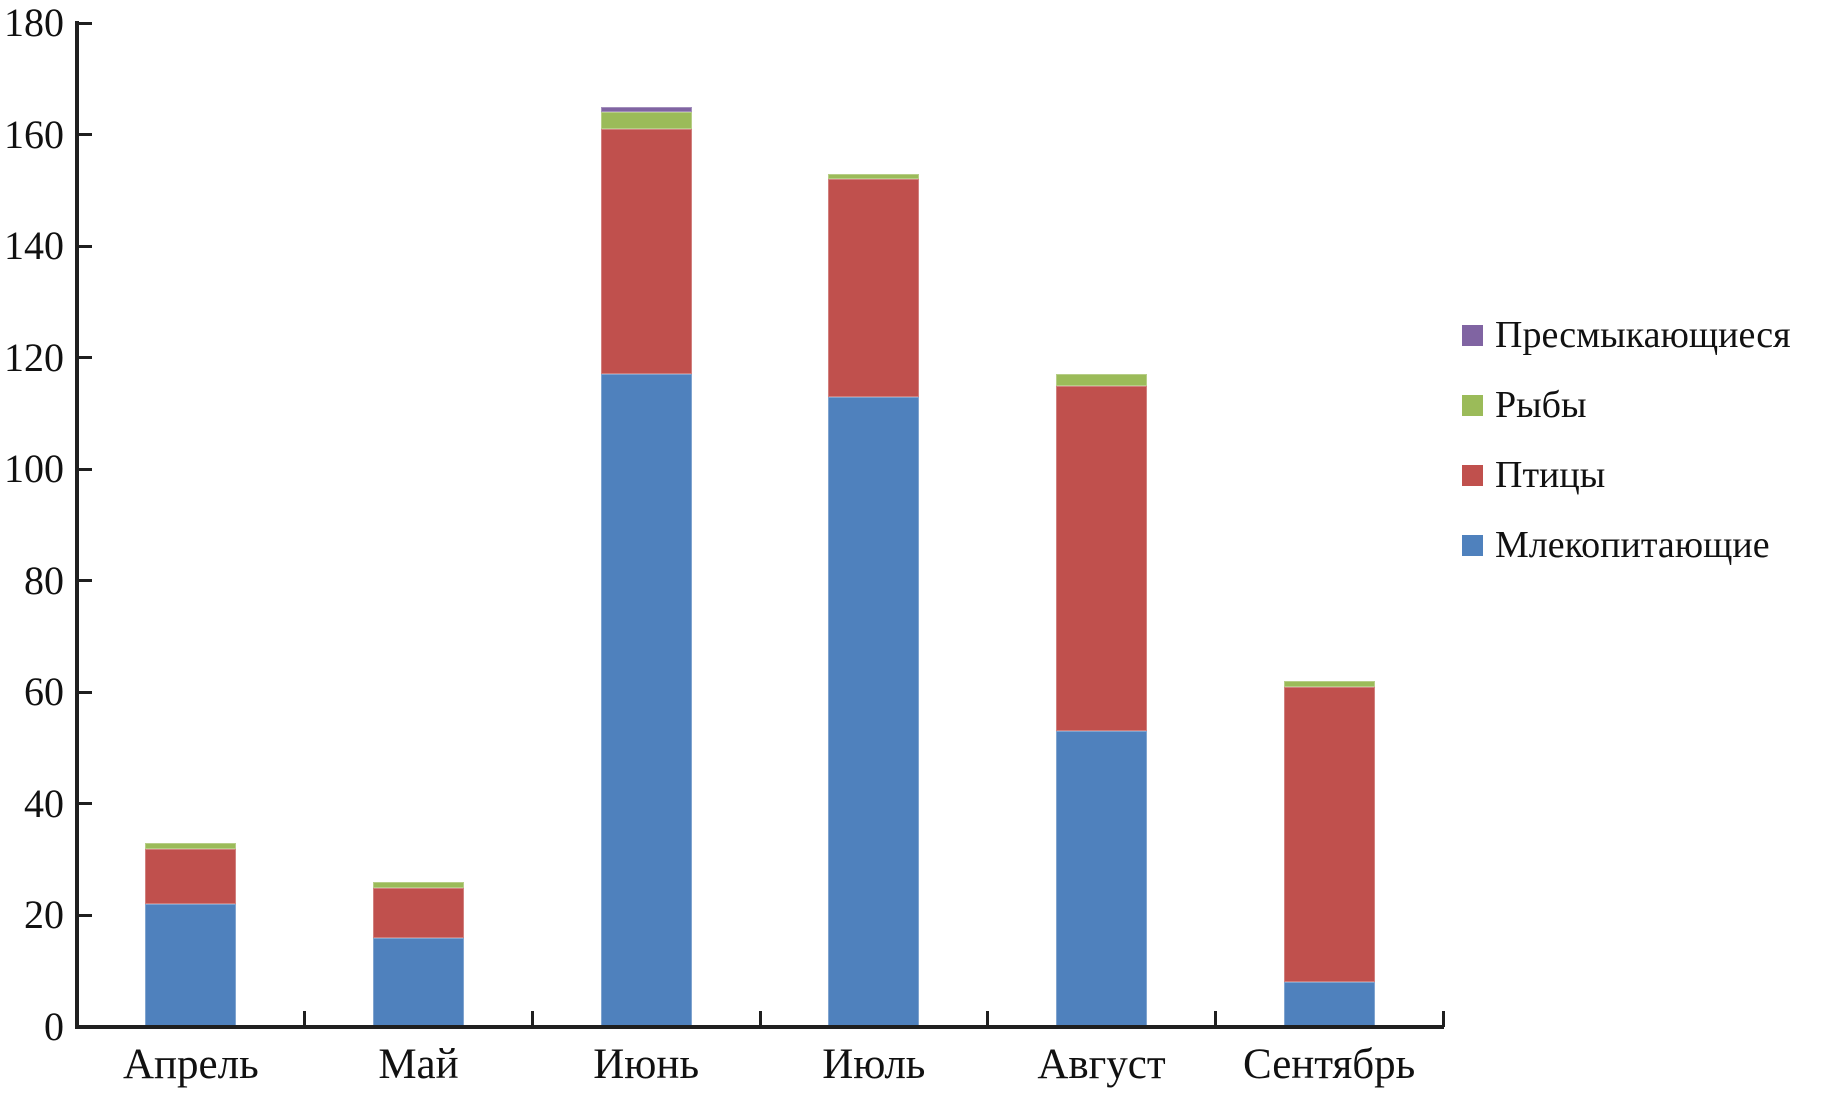 This screenshot has width=1839, height=1096. Describe the element at coordinates (34, 134) in the screenshot. I see `y-axis-tick-label: 160` at that location.